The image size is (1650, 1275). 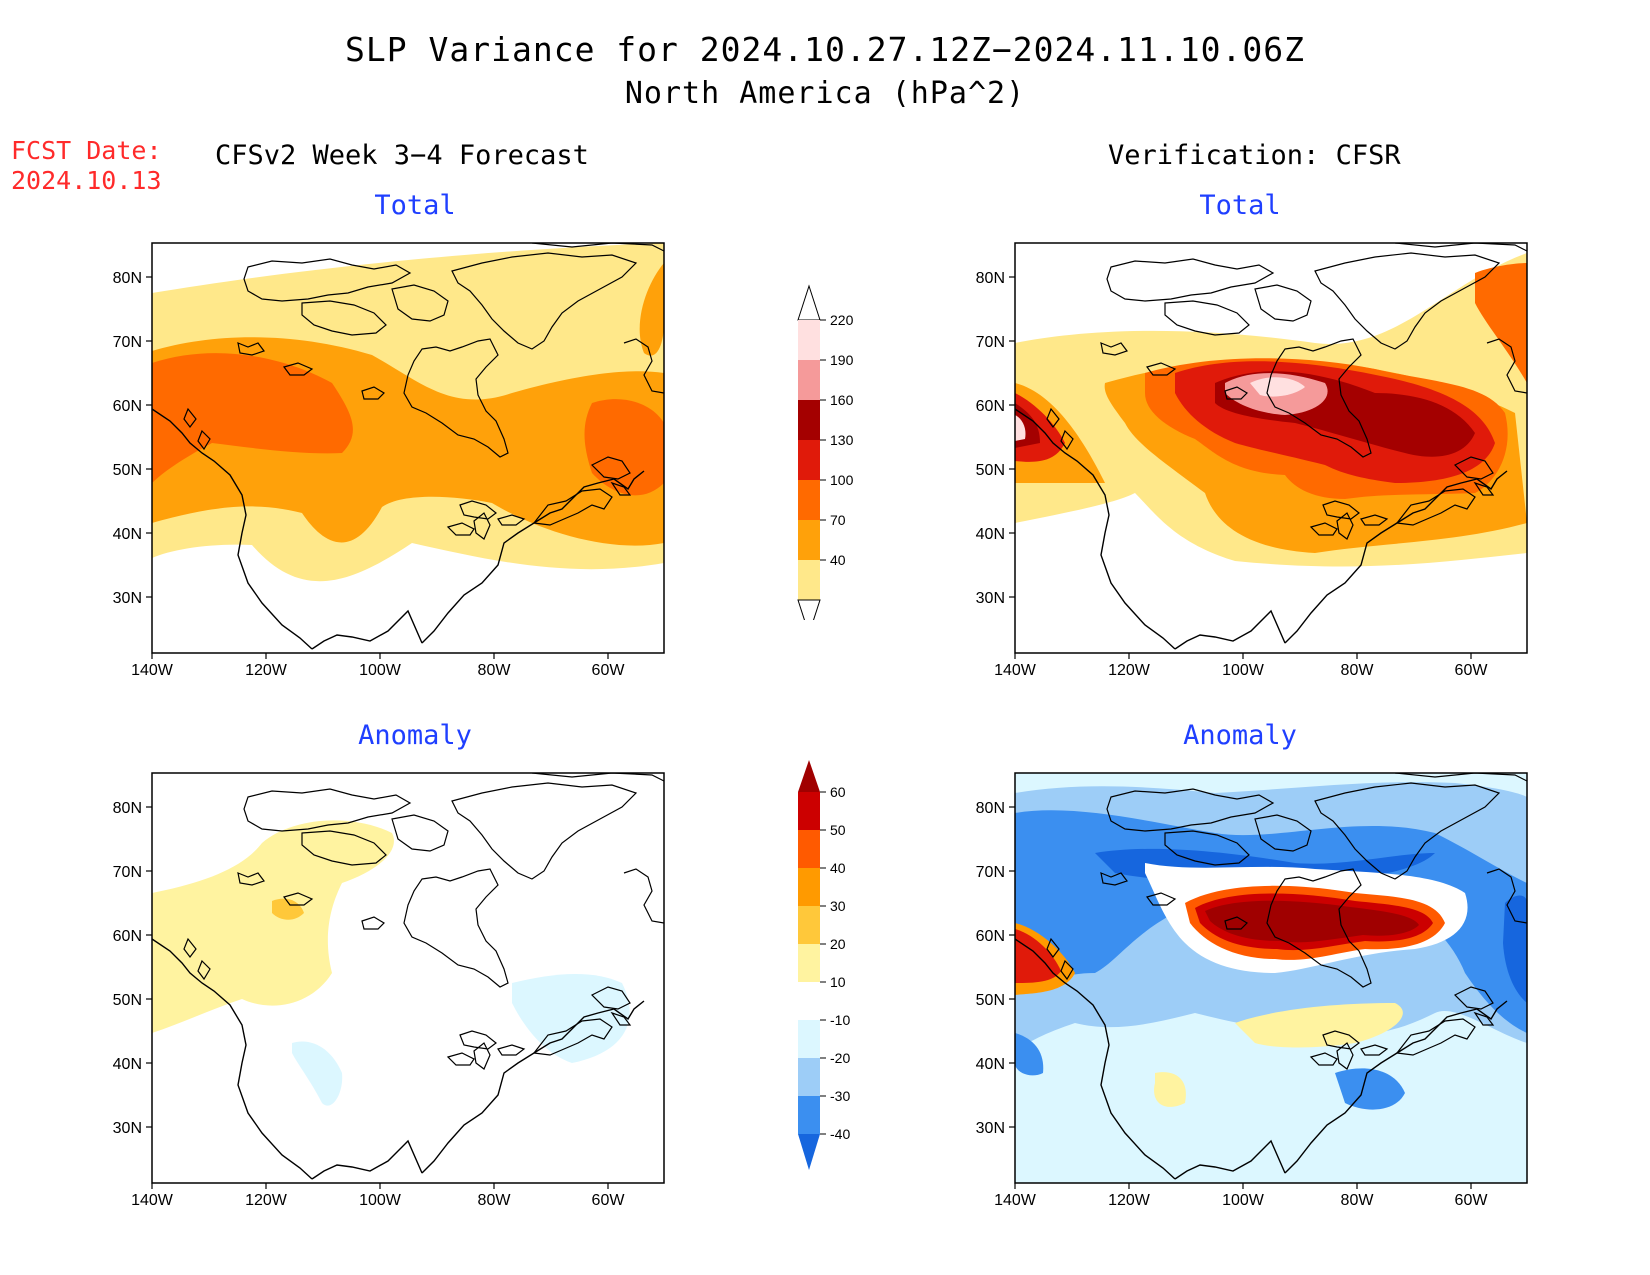 I want to click on colorbar-label: 130, so click(x=842, y=440).